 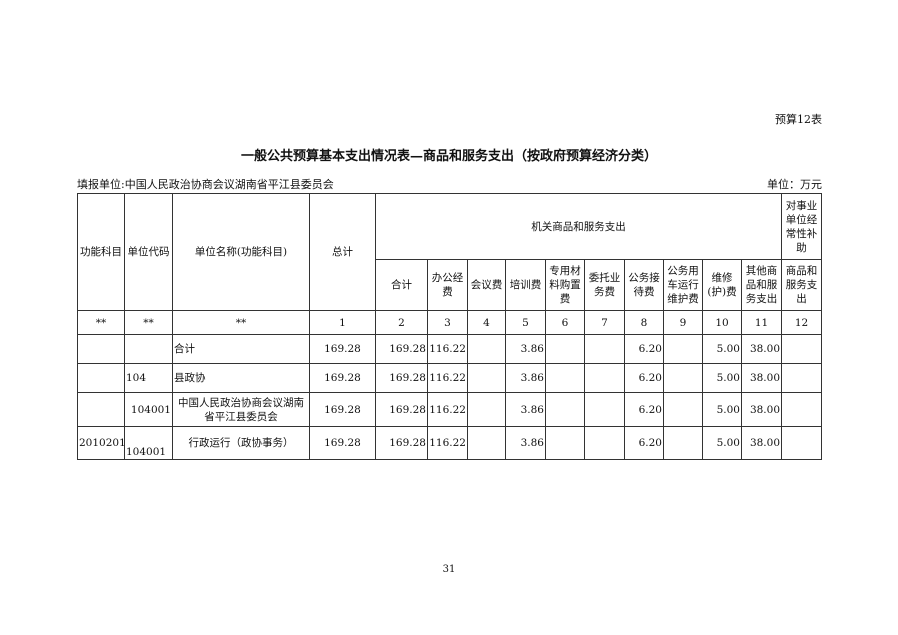 I want to click on name-cell: 合计, so click(x=241, y=349).